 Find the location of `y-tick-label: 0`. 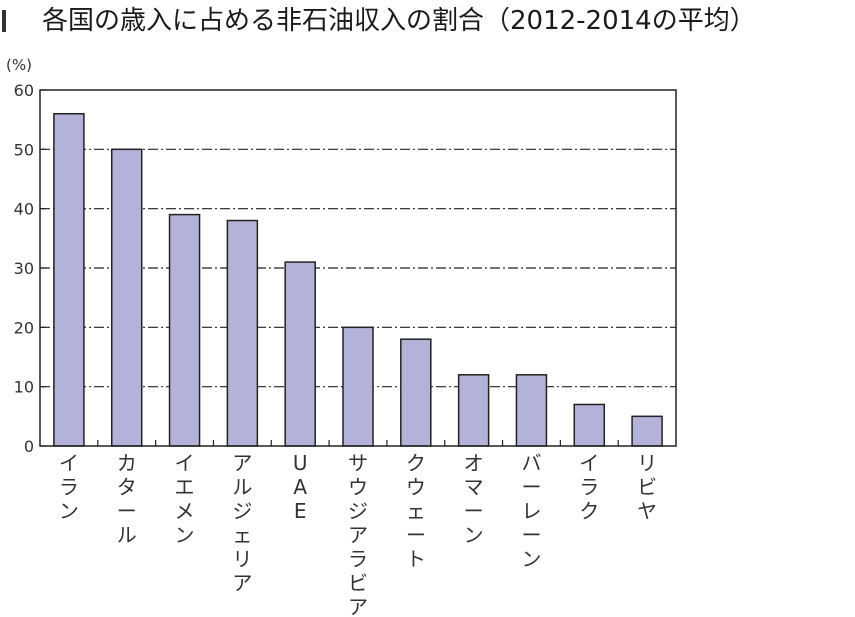

y-tick-label: 0 is located at coordinates (29, 446).